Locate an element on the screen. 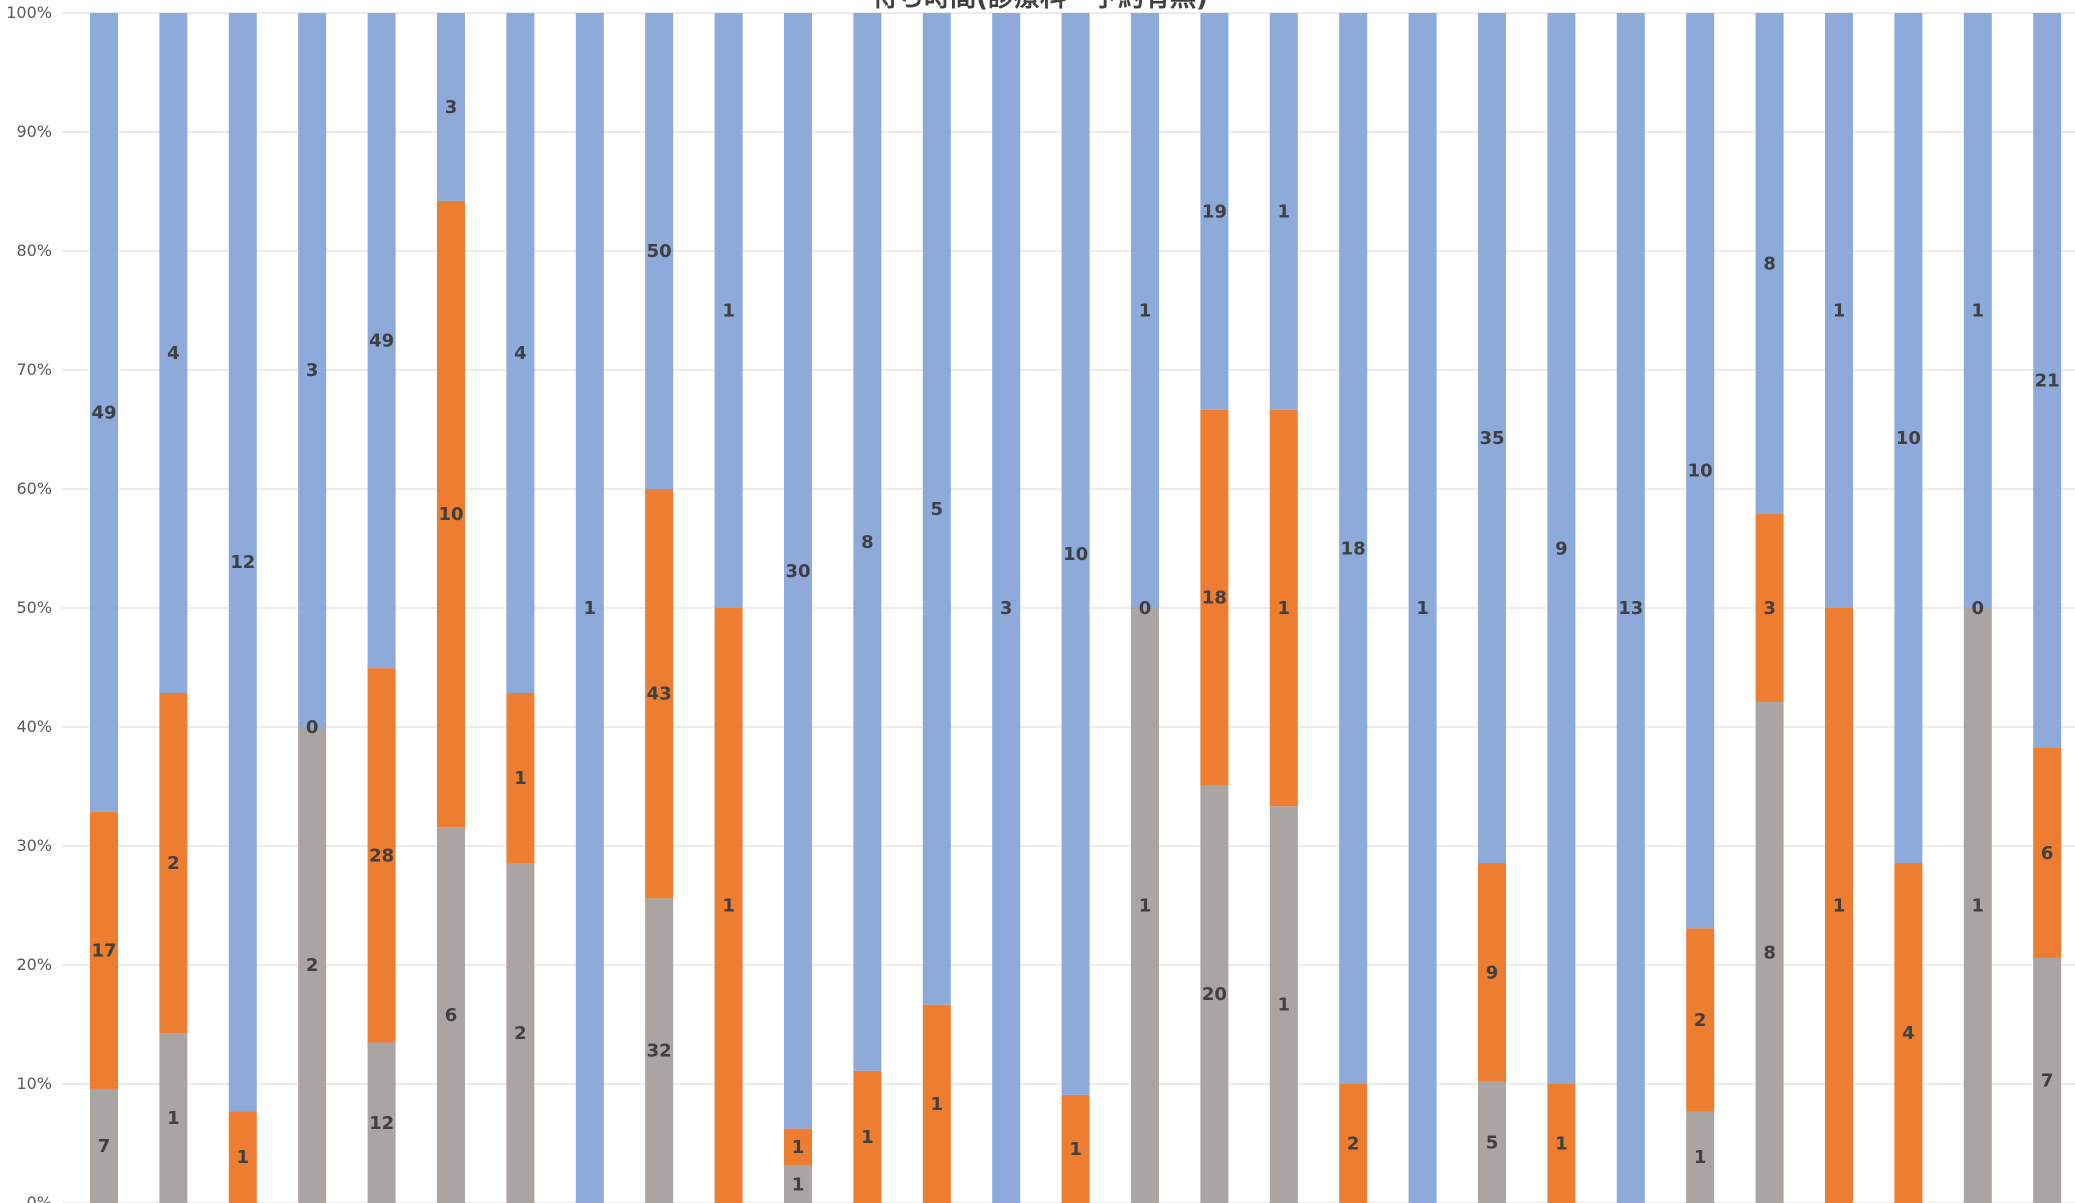 The width and height of the screenshot is (2075, 1203). y-tick-label: 80% is located at coordinates (34, 250).